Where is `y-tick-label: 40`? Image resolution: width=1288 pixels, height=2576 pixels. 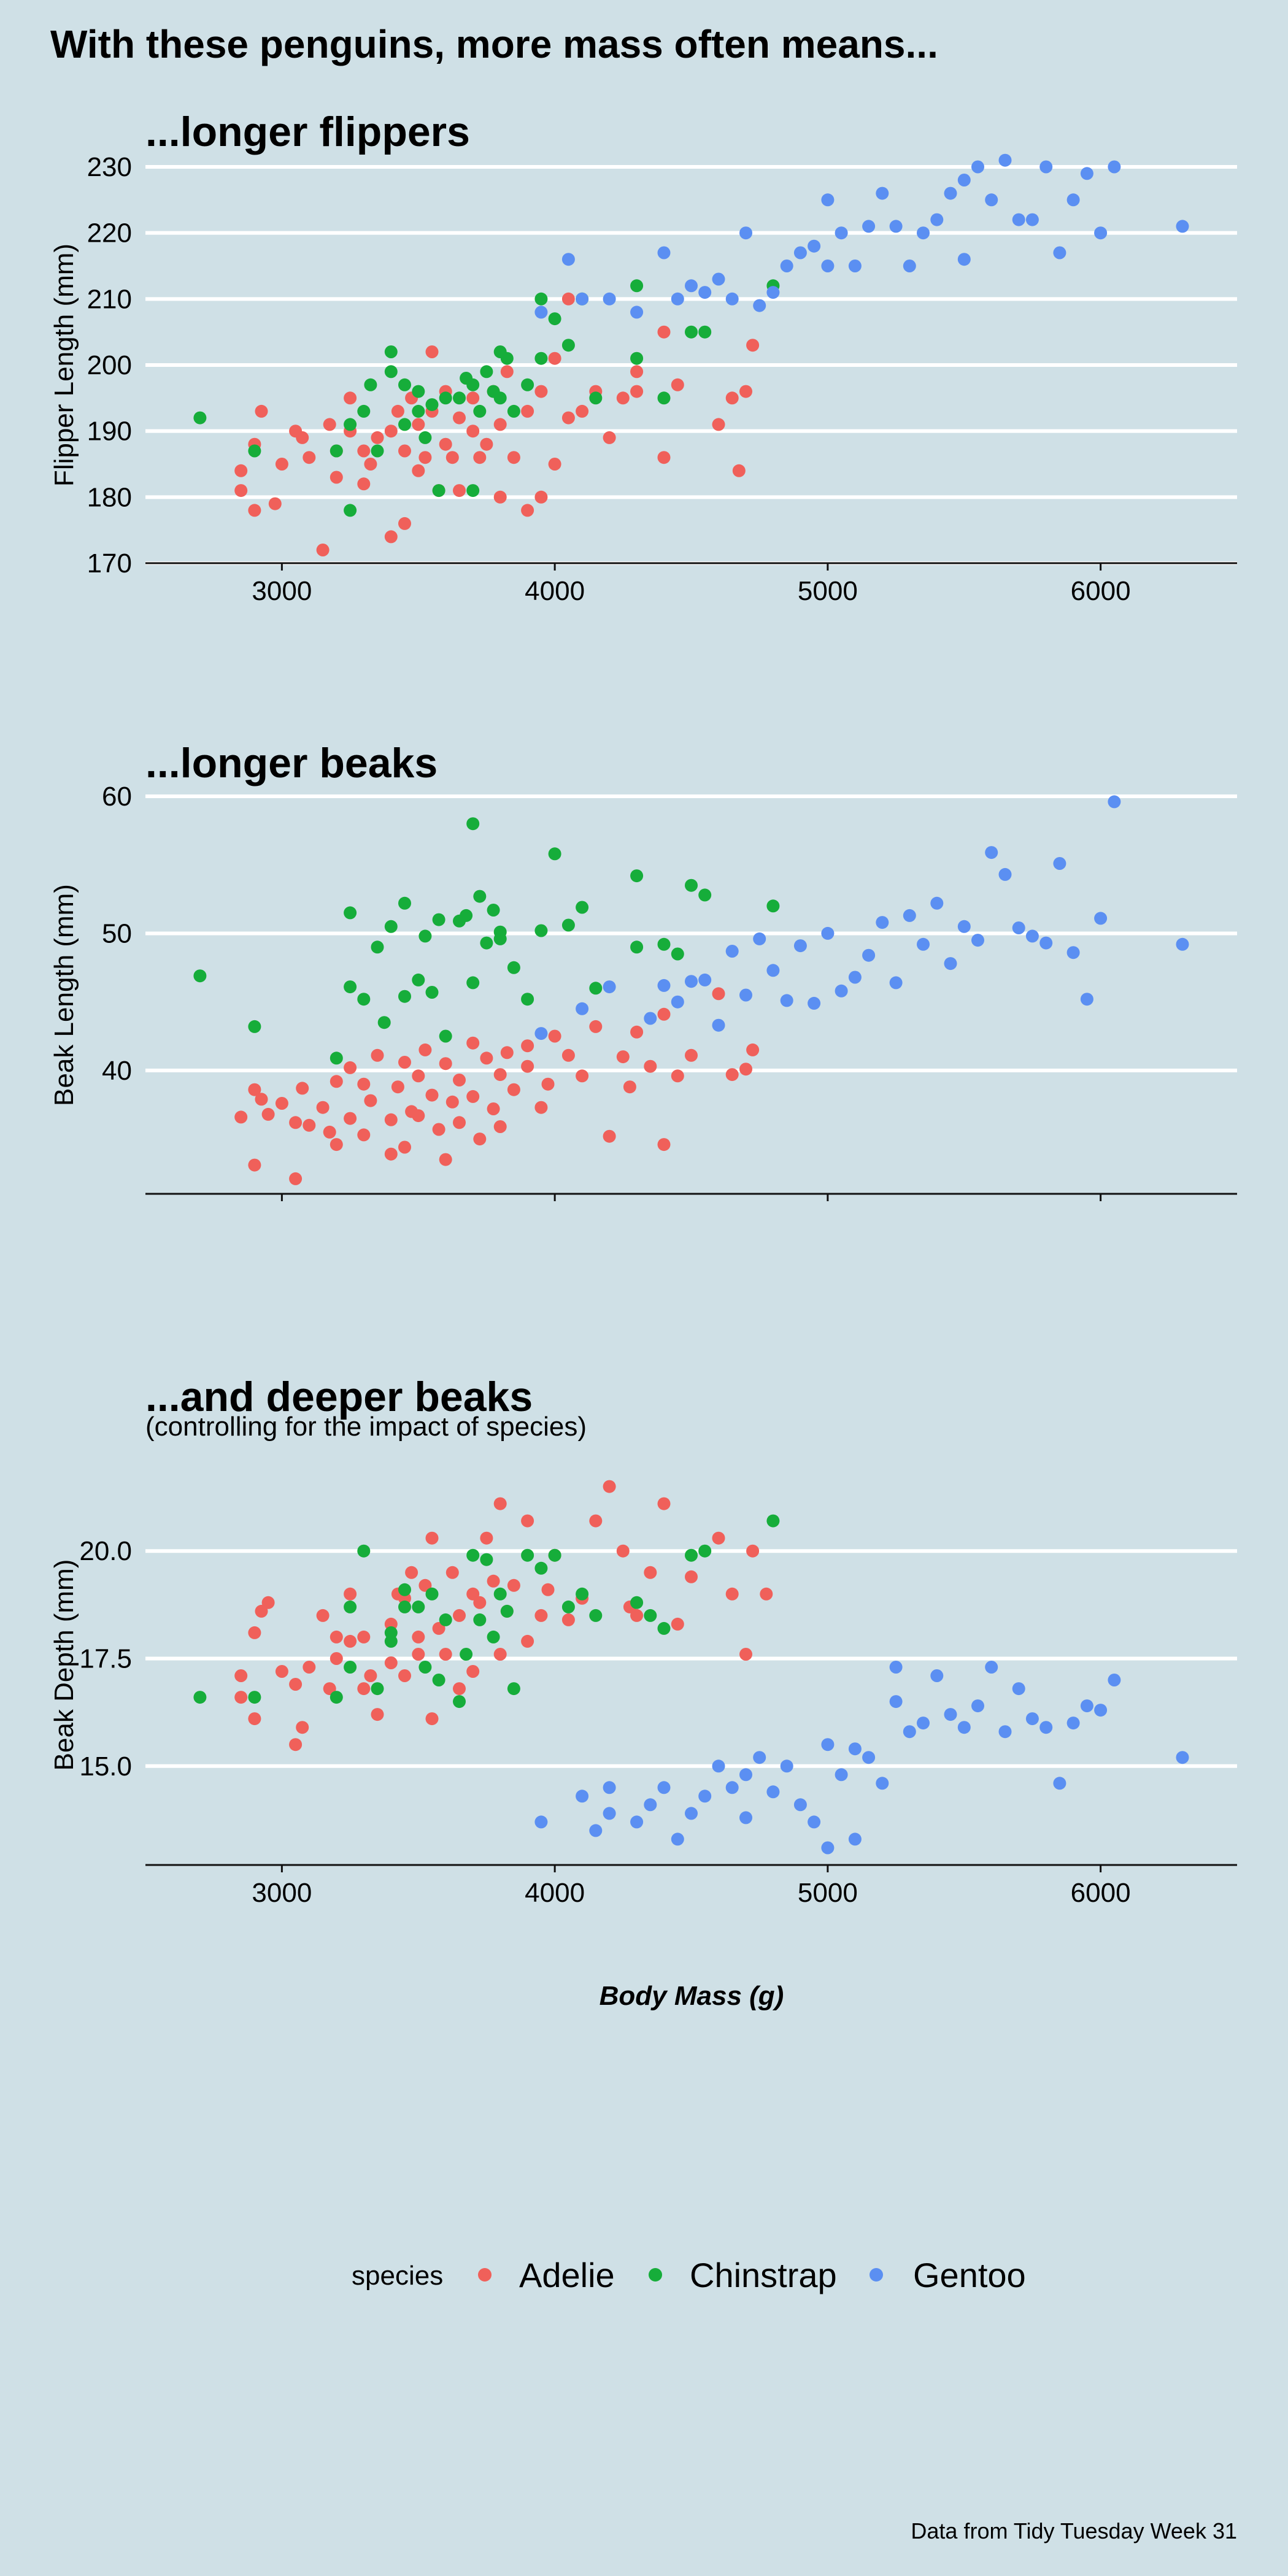
y-tick-label: 40 is located at coordinates (117, 1071).